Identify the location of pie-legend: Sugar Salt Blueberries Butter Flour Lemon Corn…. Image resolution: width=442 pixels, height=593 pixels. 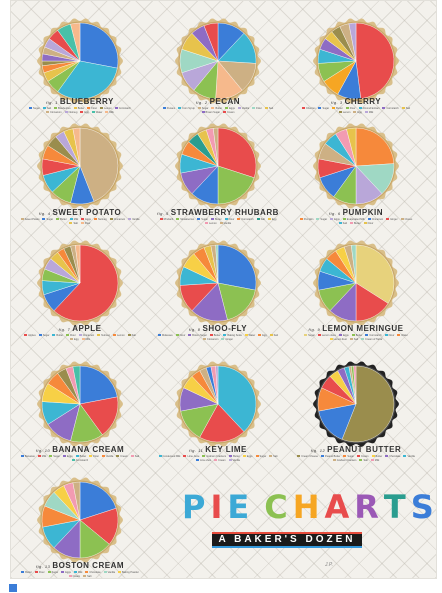
(80, 111).